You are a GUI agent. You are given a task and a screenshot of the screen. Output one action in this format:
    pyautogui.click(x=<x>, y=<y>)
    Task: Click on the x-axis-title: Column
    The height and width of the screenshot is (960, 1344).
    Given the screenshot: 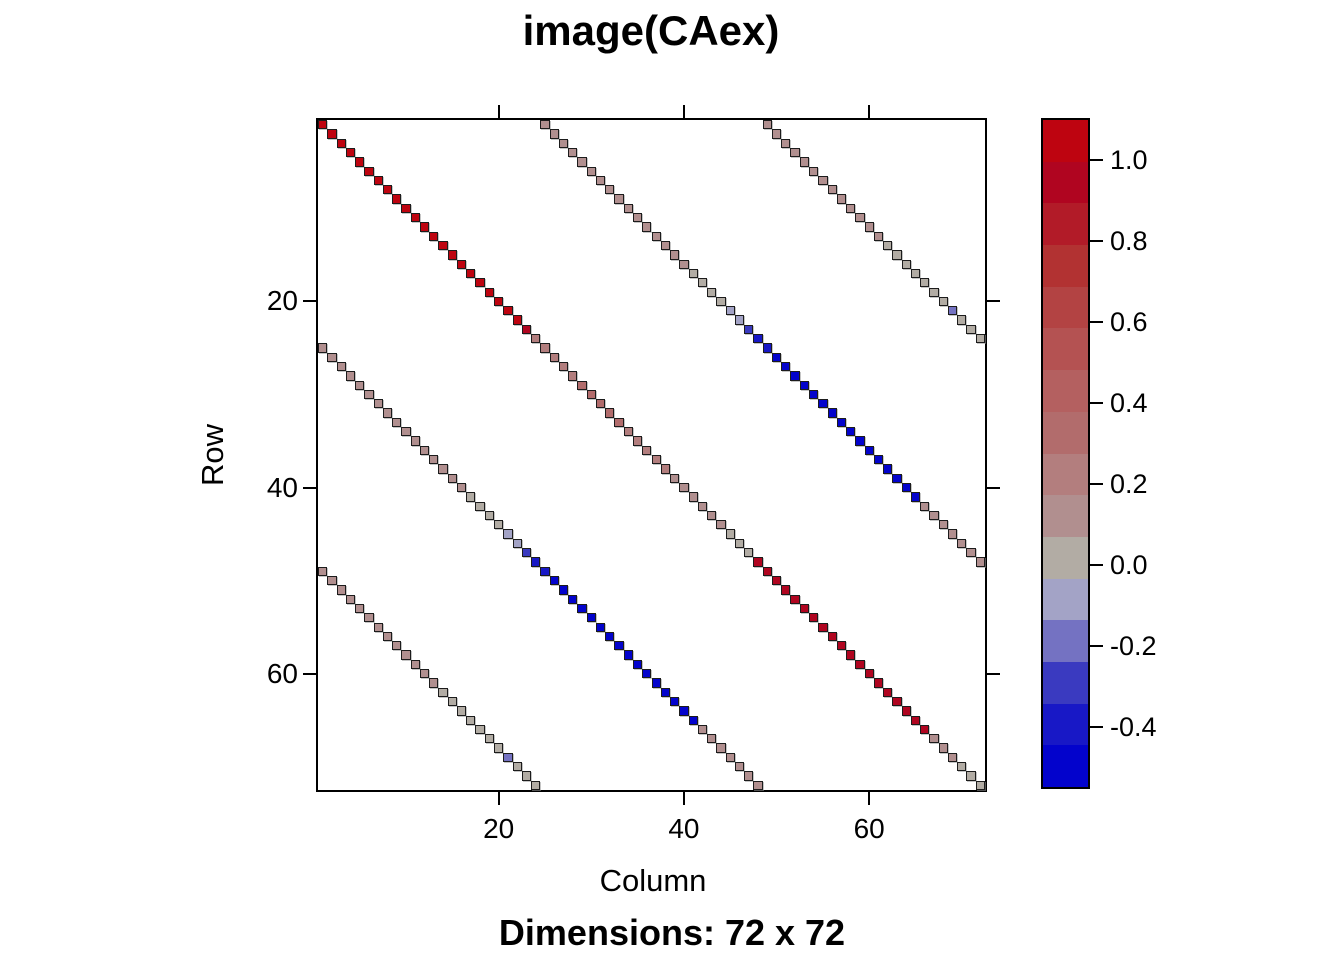 What is the action you would take?
    pyautogui.click(x=653, y=880)
    